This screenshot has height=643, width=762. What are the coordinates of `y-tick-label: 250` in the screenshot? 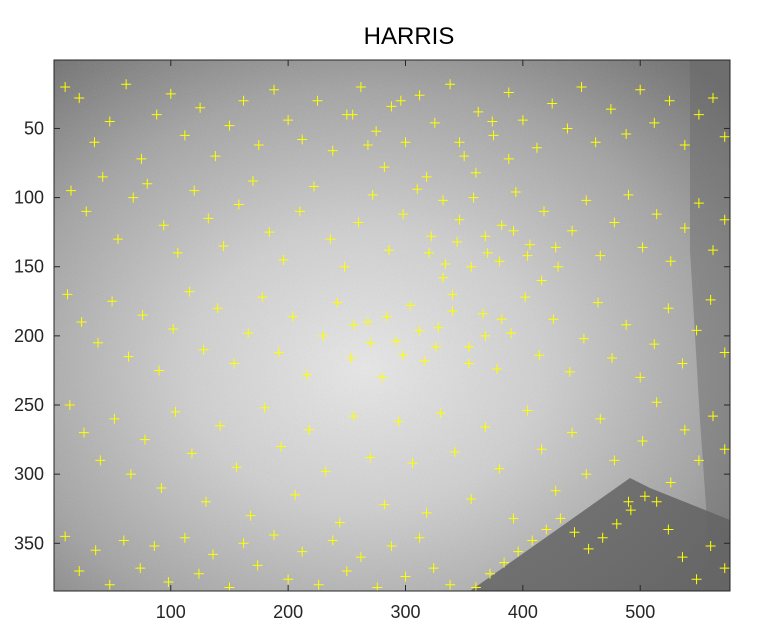 It's located at (29, 405).